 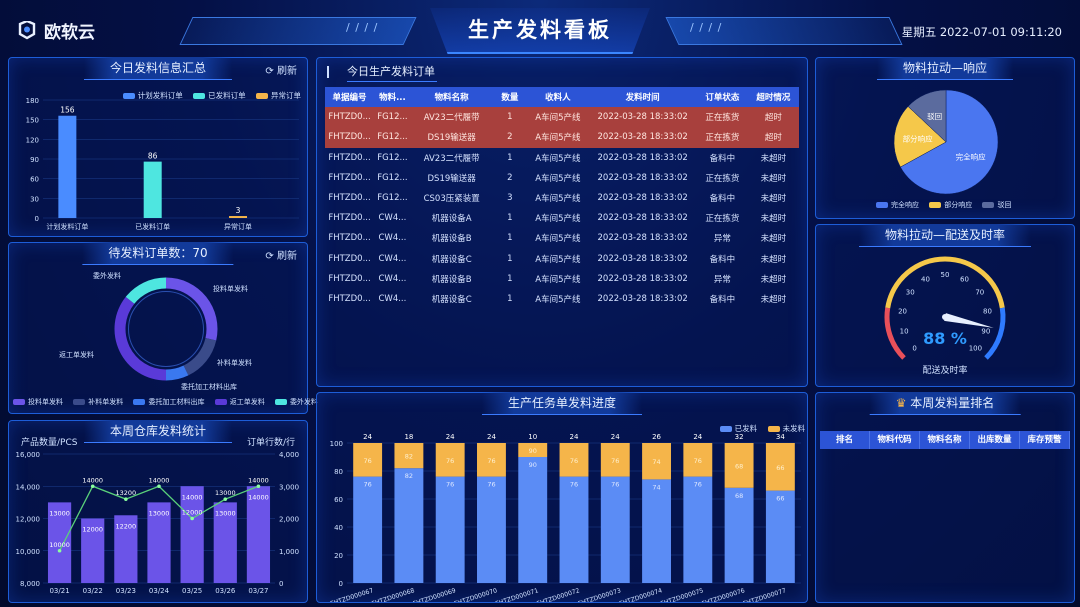 I want to click on gauge-value: 88 %, so click(x=945, y=338).